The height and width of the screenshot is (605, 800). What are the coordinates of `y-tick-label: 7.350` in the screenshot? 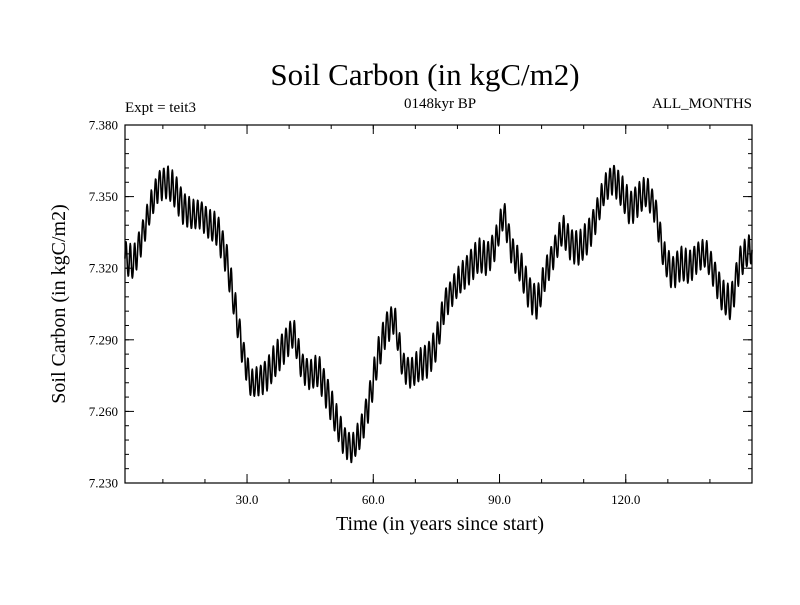 It's located at (103, 196).